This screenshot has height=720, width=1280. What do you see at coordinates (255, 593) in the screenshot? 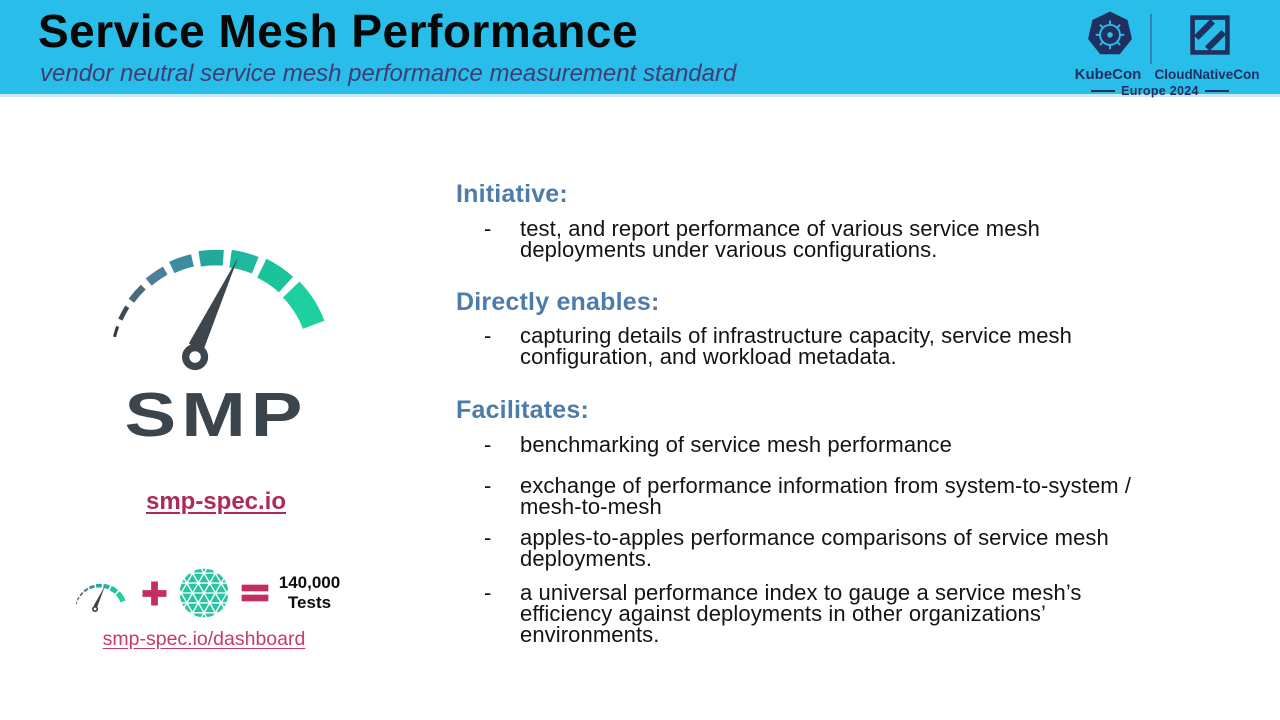
I see `equals-icon` at bounding box center [255, 593].